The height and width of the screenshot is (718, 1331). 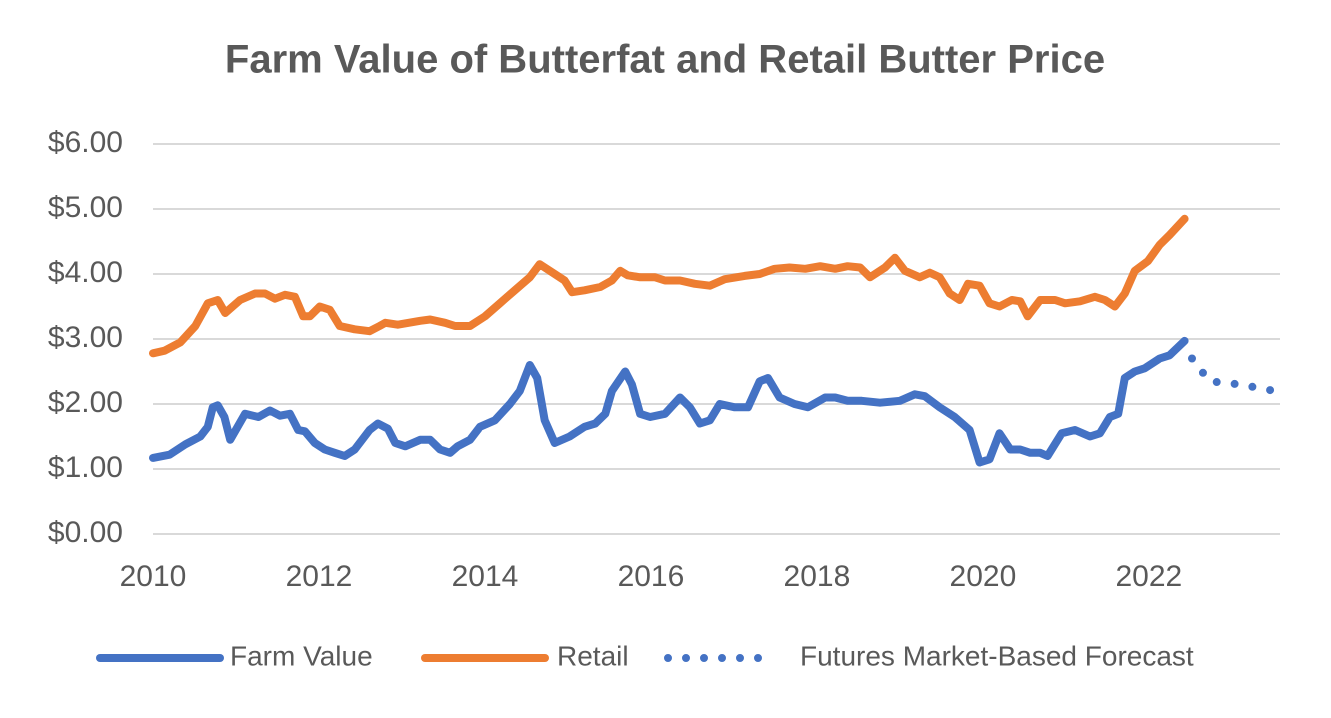 I want to click on x-tick-label: 2014, so click(x=485, y=576).